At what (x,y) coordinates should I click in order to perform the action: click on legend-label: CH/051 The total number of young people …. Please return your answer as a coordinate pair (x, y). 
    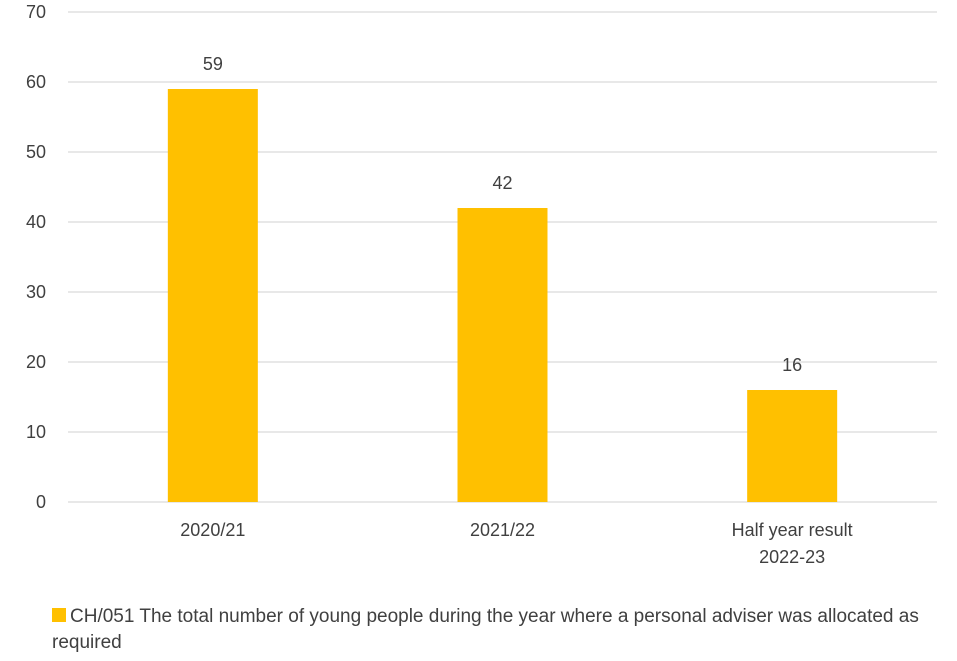
    Looking at the image, I should click on (485, 629).